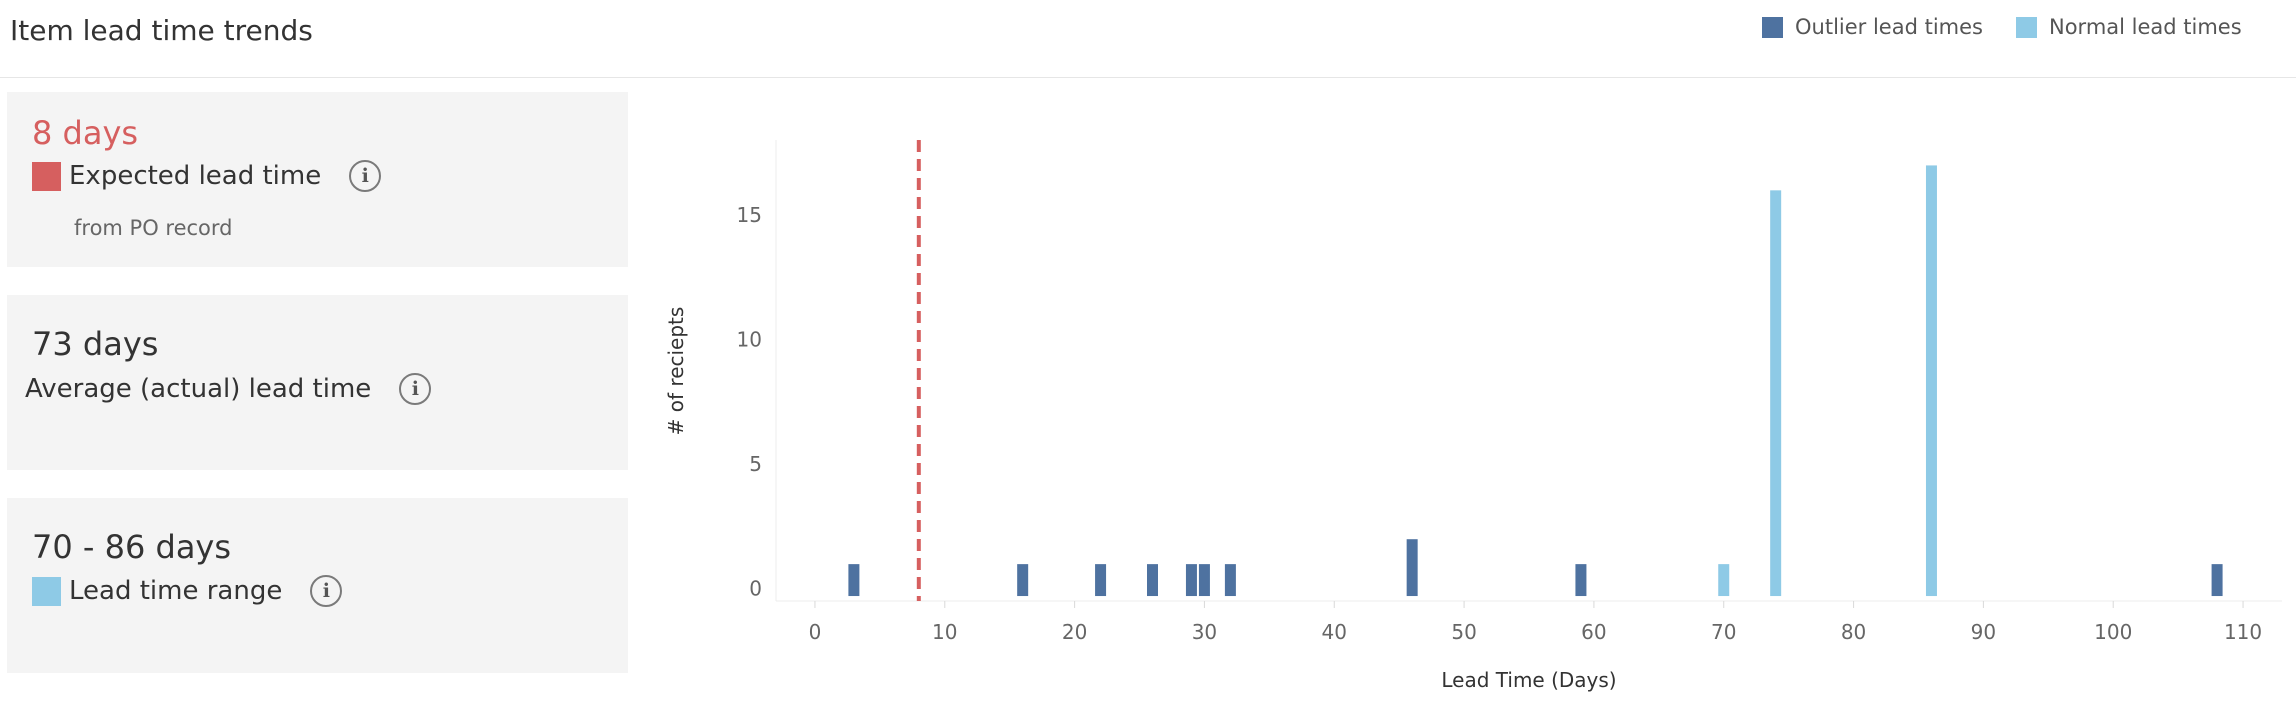  I want to click on x-tick-label: 30, so click(1204, 632).